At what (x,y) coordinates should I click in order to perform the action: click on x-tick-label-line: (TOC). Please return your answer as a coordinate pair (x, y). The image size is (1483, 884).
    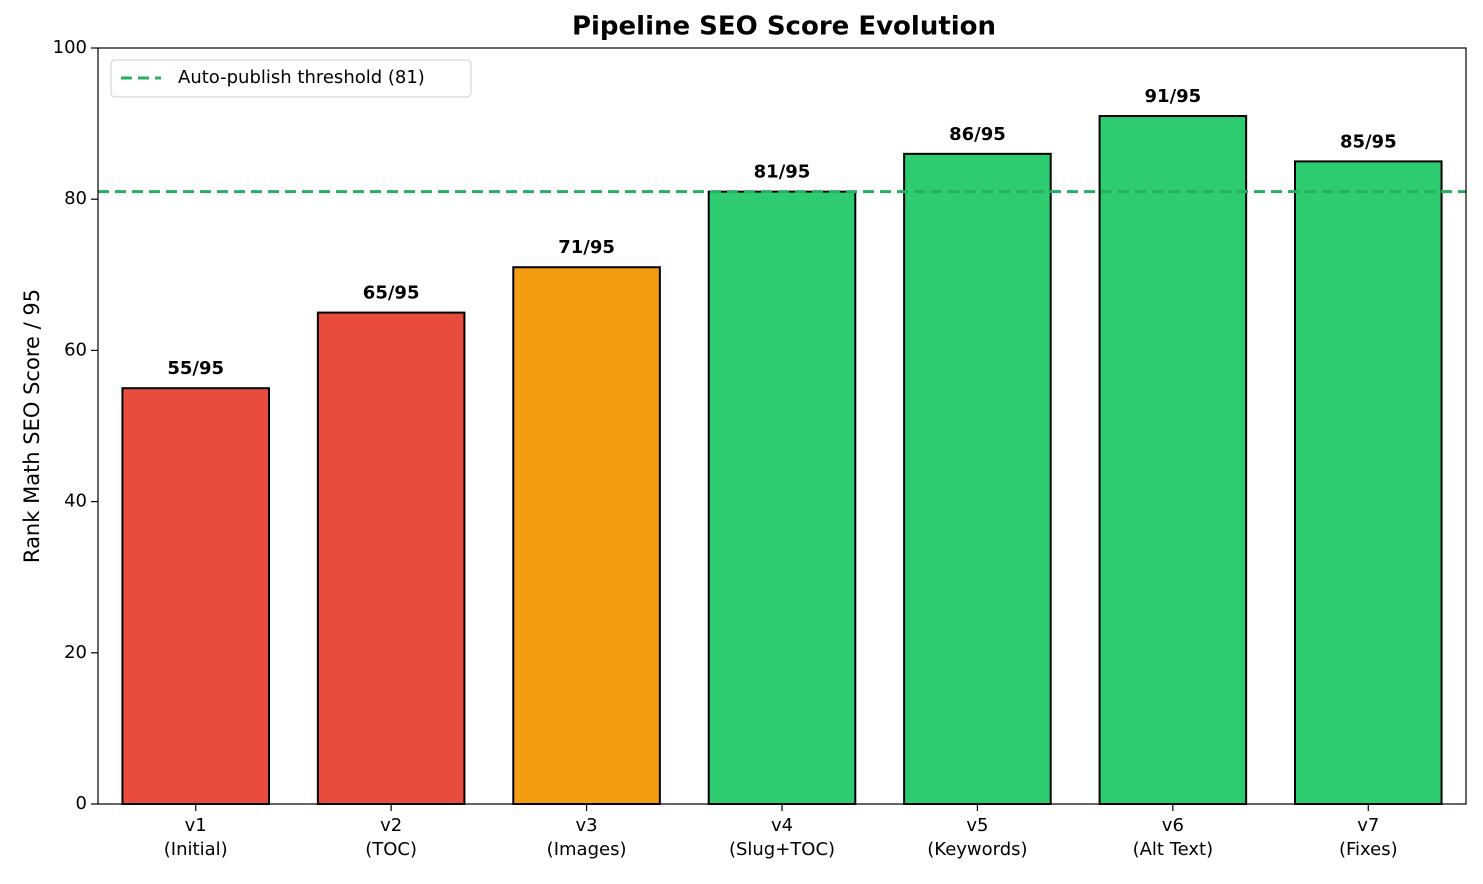
    Looking at the image, I should click on (391, 849).